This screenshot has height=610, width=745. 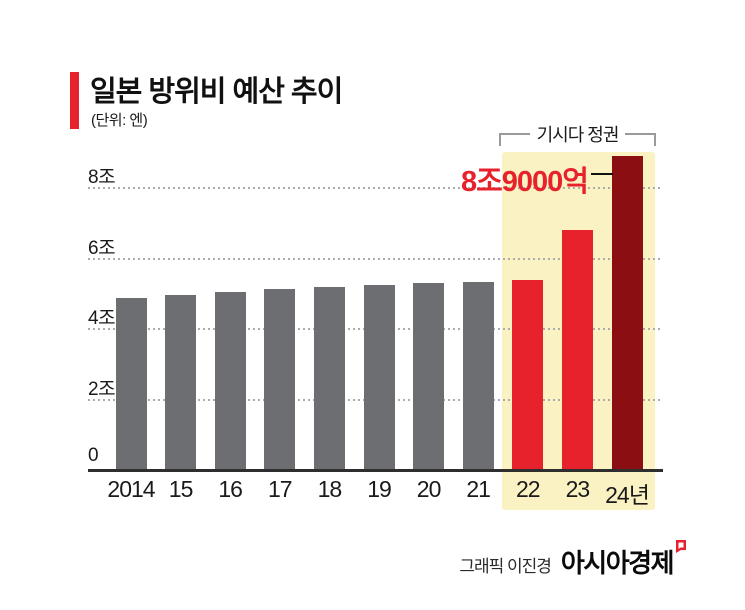 What do you see at coordinates (514, 139) in the screenshot?
I see `bracket-left-arm` at bounding box center [514, 139].